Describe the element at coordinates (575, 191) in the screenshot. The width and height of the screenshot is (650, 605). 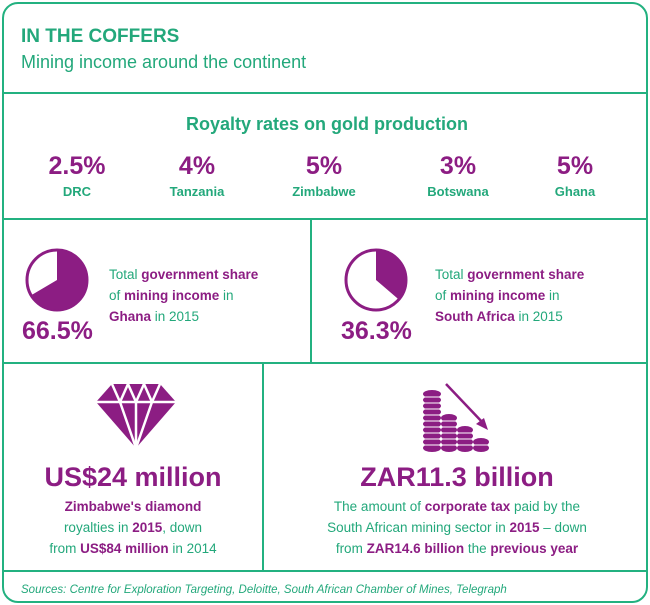
I see `rate-country: Ghana` at that location.